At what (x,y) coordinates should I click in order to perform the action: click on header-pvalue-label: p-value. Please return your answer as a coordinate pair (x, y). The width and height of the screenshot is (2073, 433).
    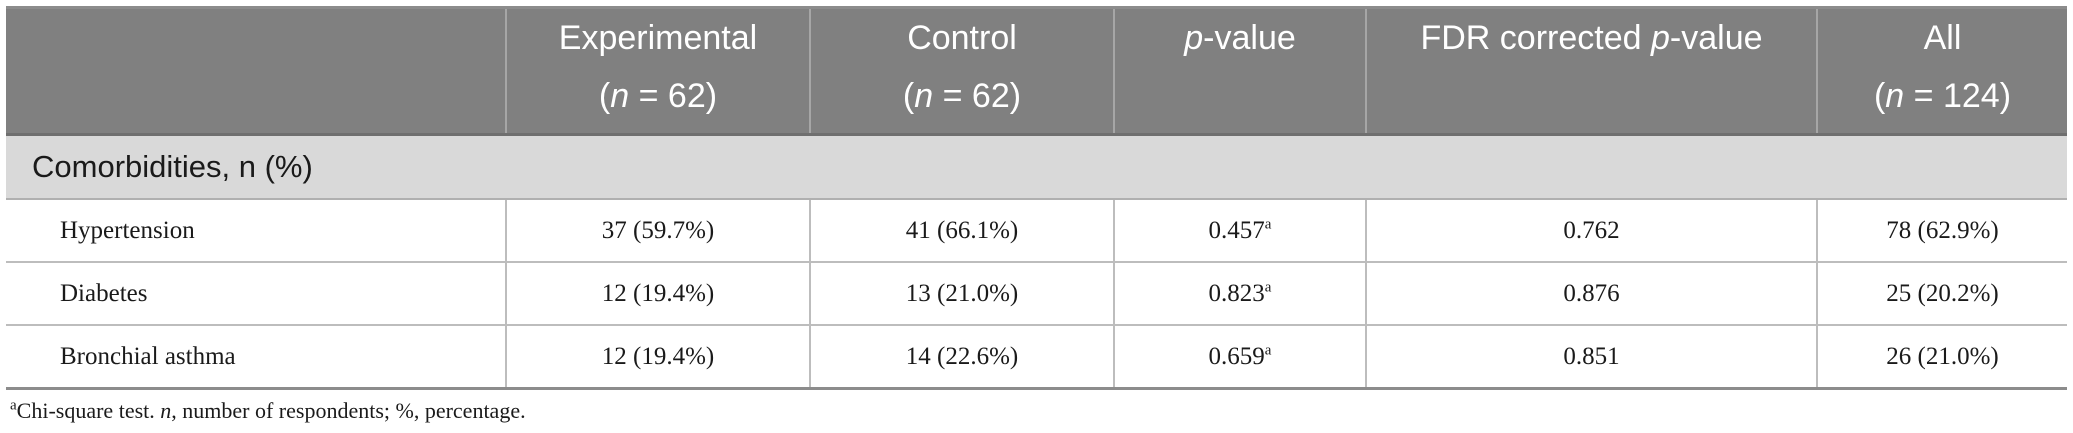
    Looking at the image, I should click on (1240, 38).